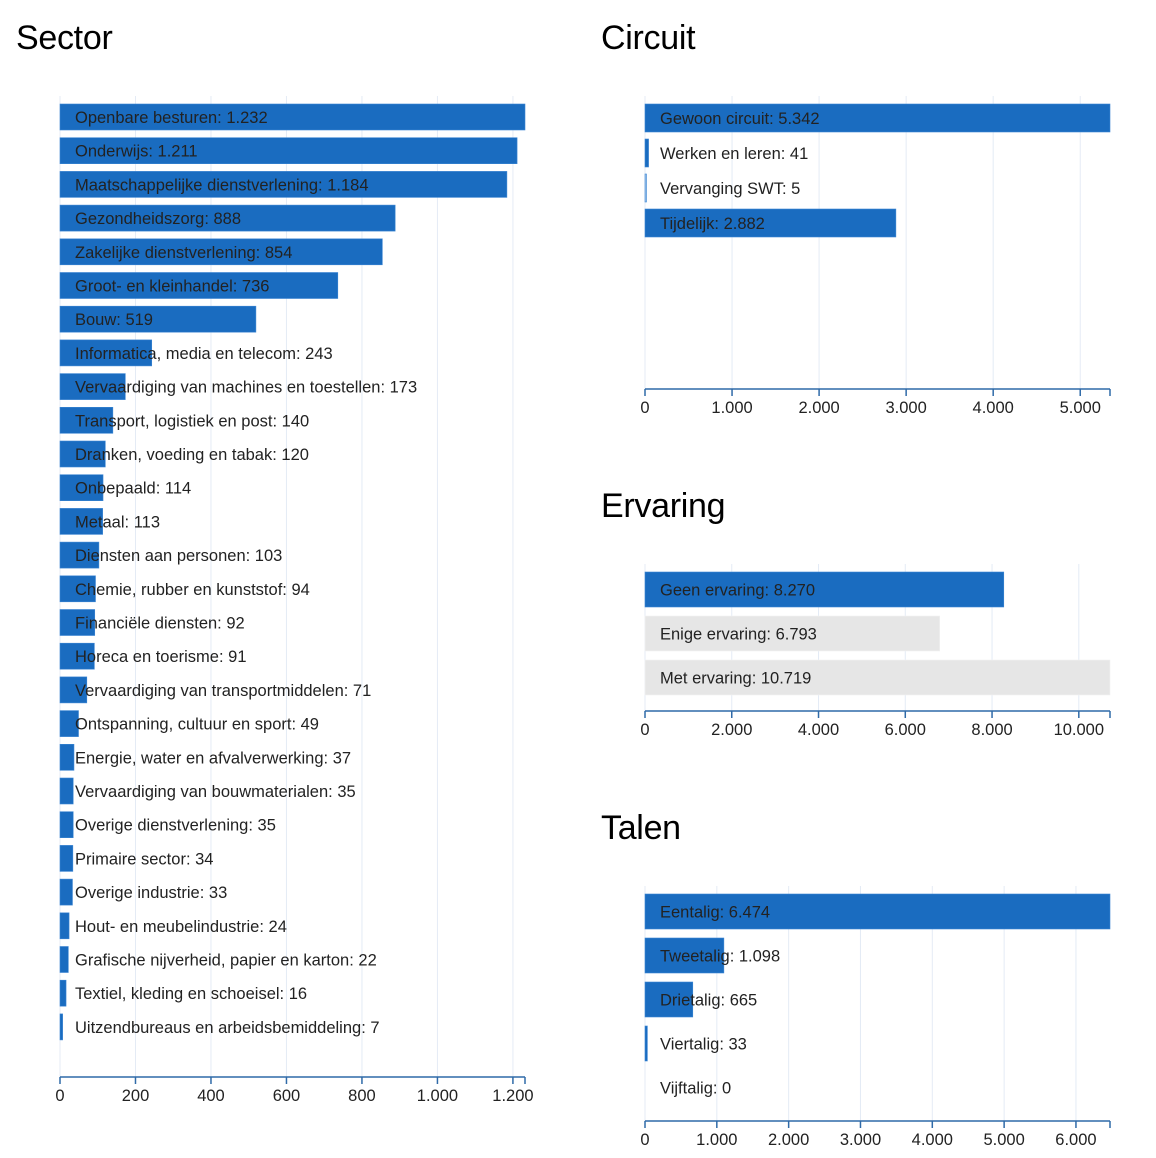 The width and height of the screenshot is (1156, 1158). What do you see at coordinates (720, 957) in the screenshot?
I see `talen-bar-label: Tweetalig: 1.098` at bounding box center [720, 957].